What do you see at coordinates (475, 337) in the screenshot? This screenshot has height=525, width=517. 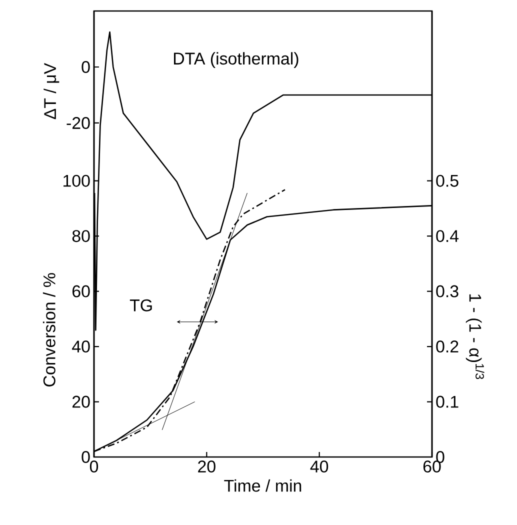 I see `y2-axis-title: 1 - (1 - α)$^{1/3}$` at bounding box center [475, 337].